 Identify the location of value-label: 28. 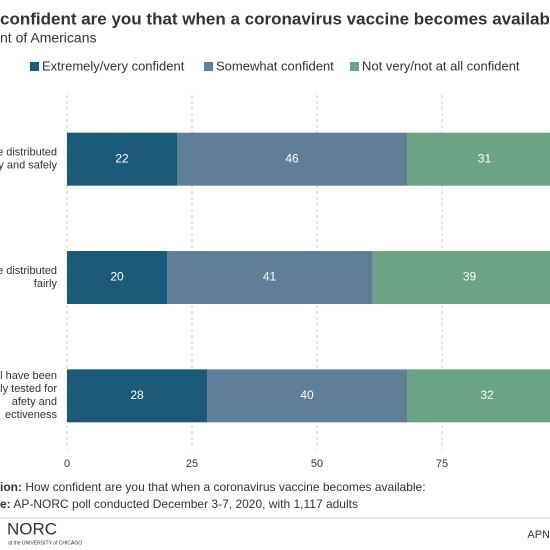
(137, 395).